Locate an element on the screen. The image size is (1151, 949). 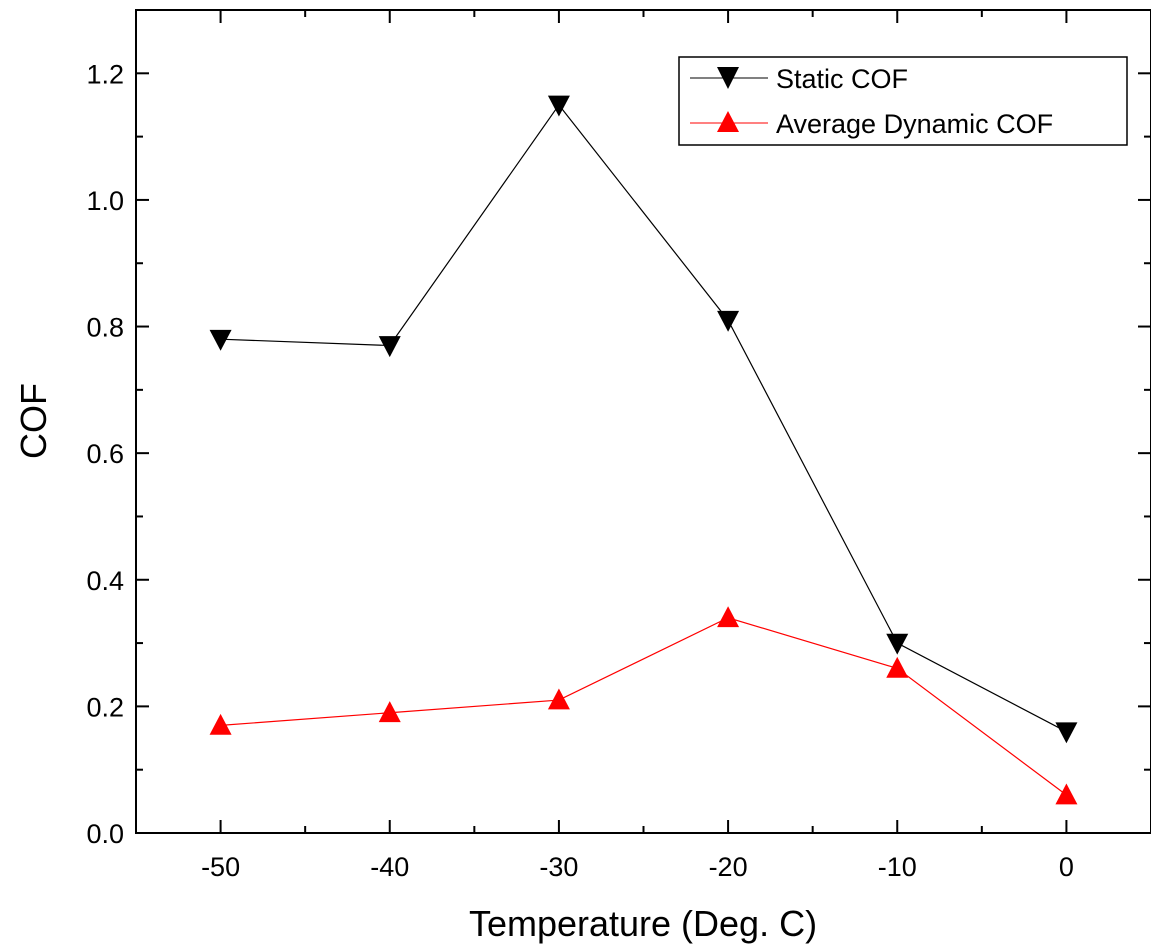
y-tick-label: 1.0 is located at coordinates (105, 201).